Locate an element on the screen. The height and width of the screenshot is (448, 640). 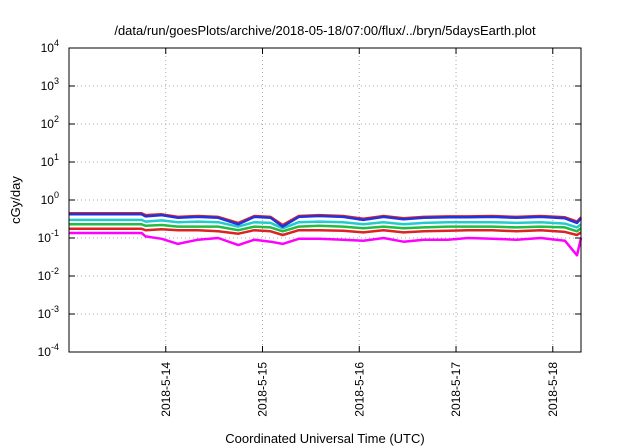
x-tick-label: 2018-5-17 is located at coordinates (456, 389).